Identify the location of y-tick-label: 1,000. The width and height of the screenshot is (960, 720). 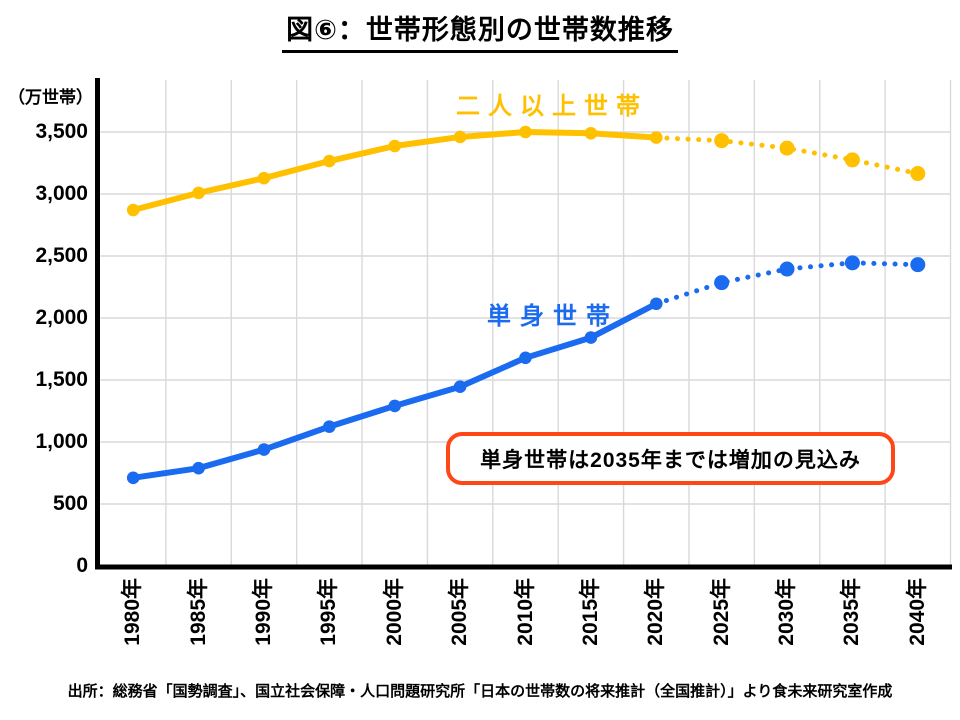
(61, 441).